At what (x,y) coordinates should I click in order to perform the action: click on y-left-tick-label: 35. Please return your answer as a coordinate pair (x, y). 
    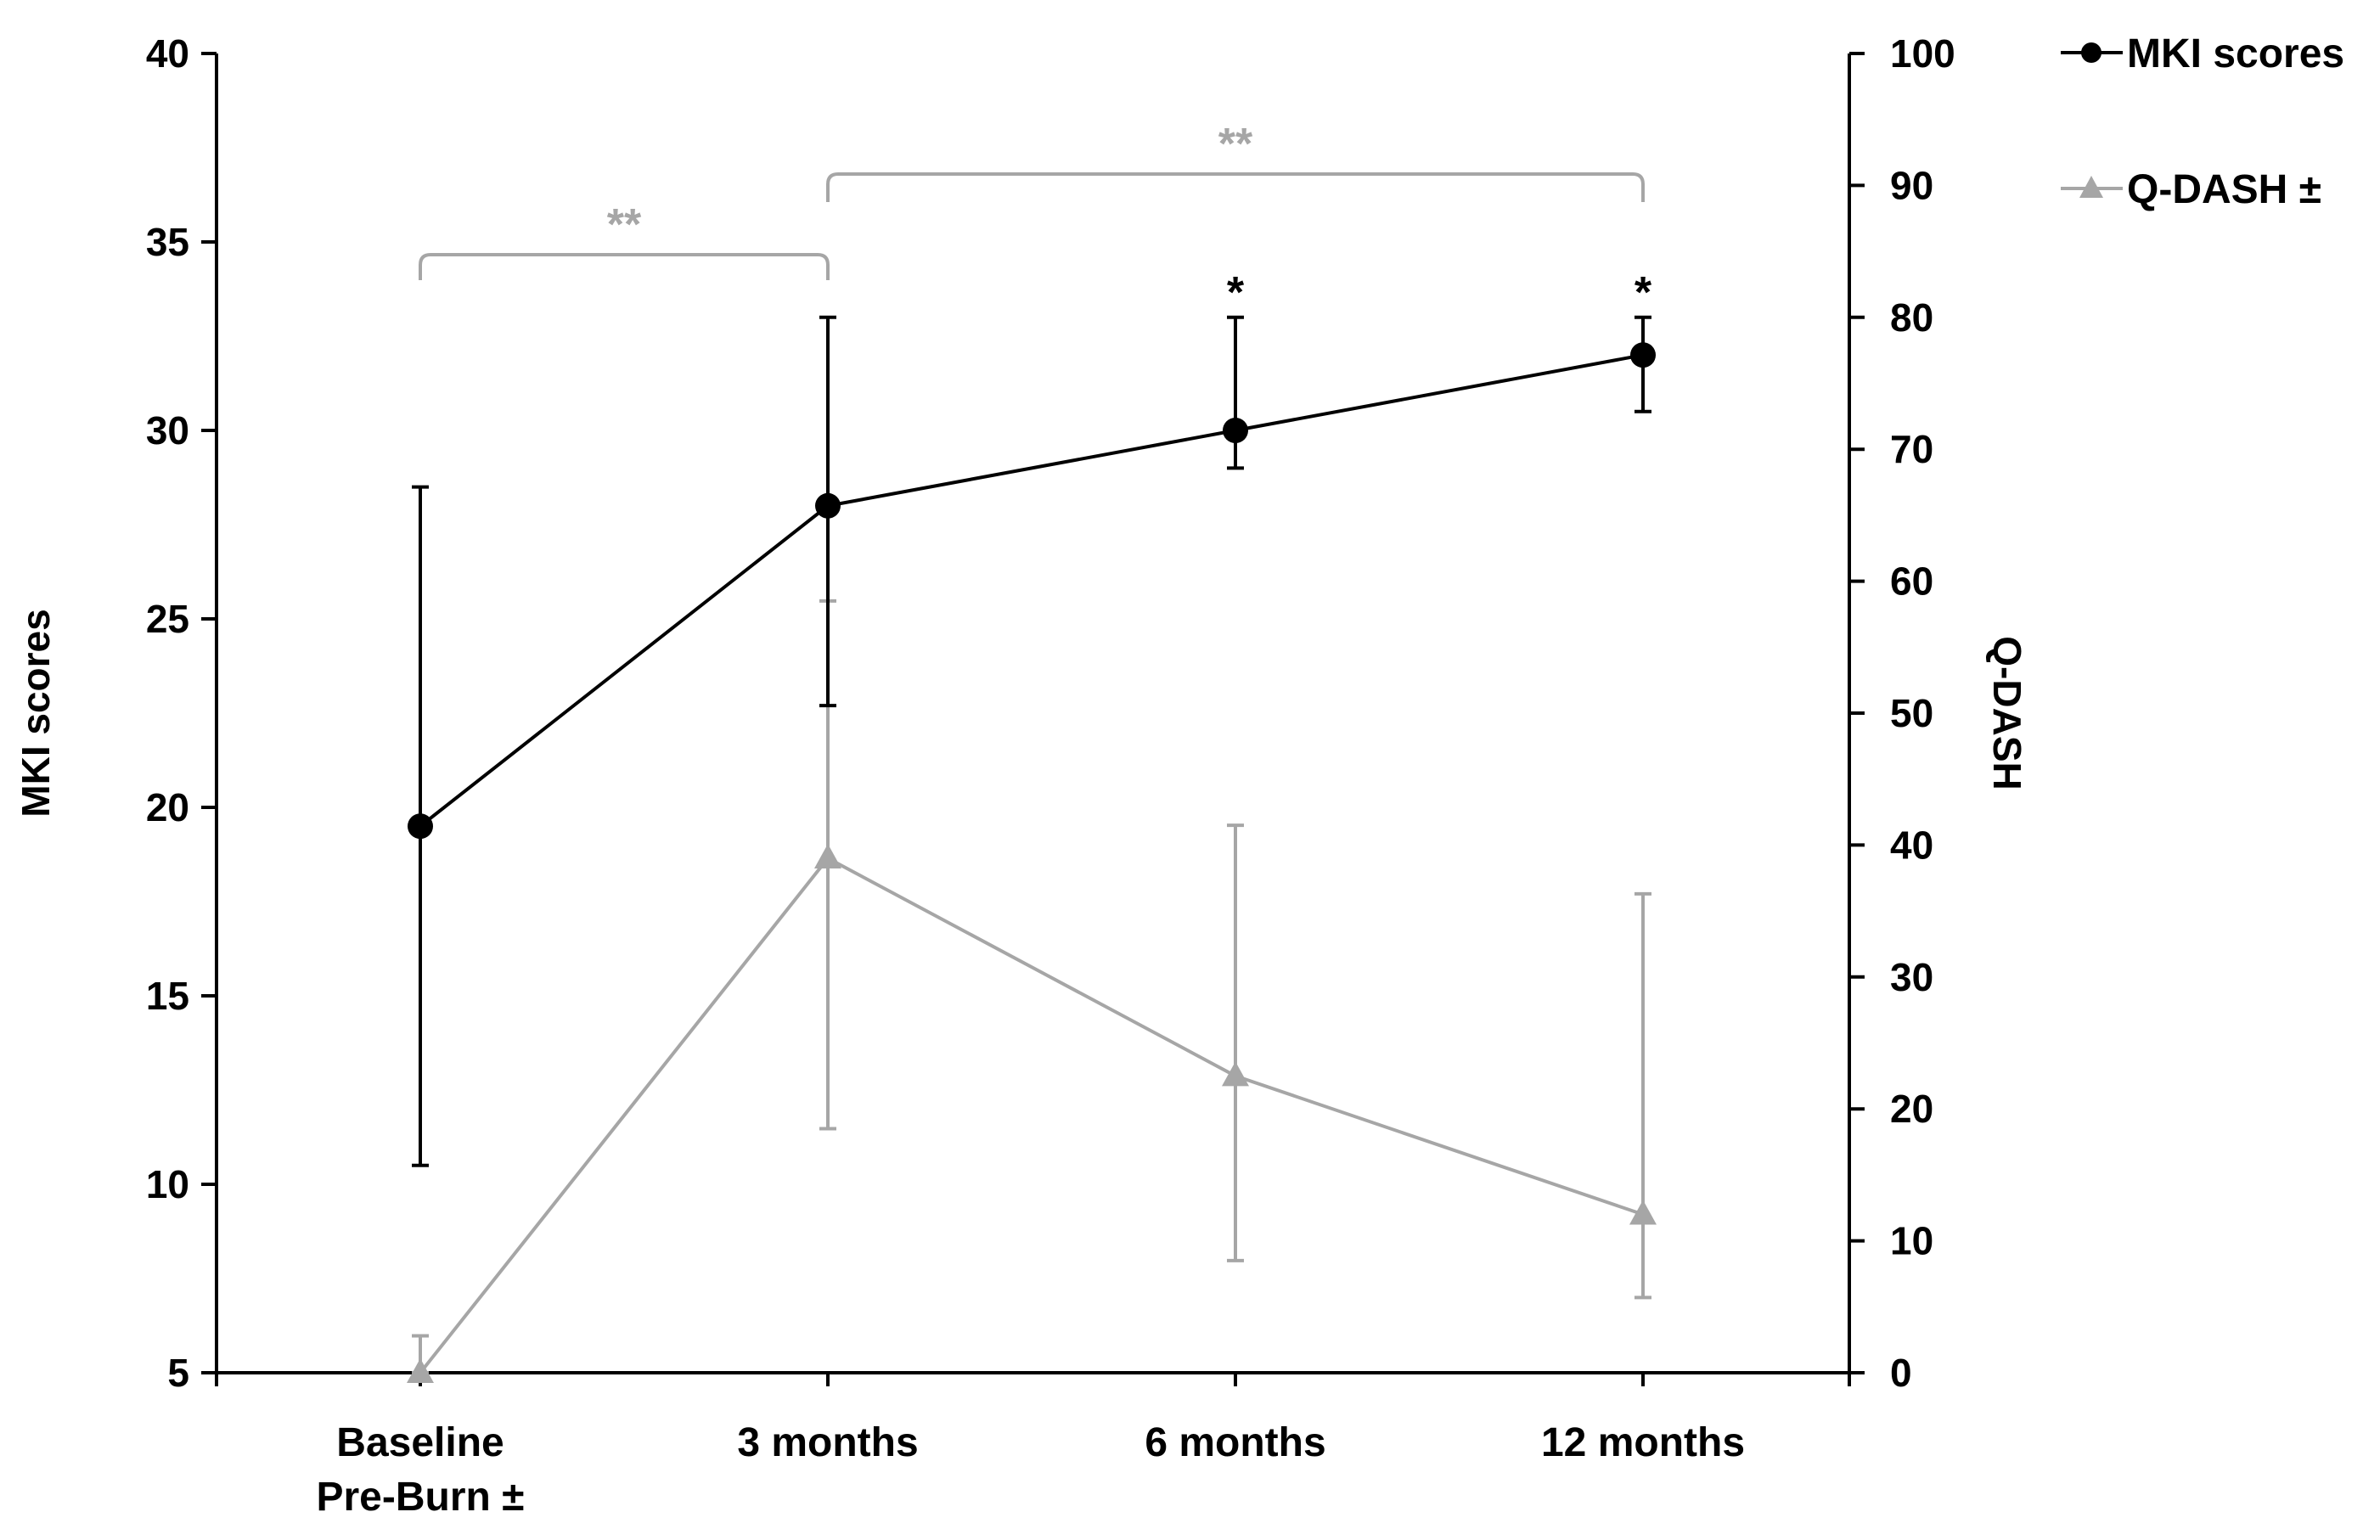
    Looking at the image, I should click on (167, 242).